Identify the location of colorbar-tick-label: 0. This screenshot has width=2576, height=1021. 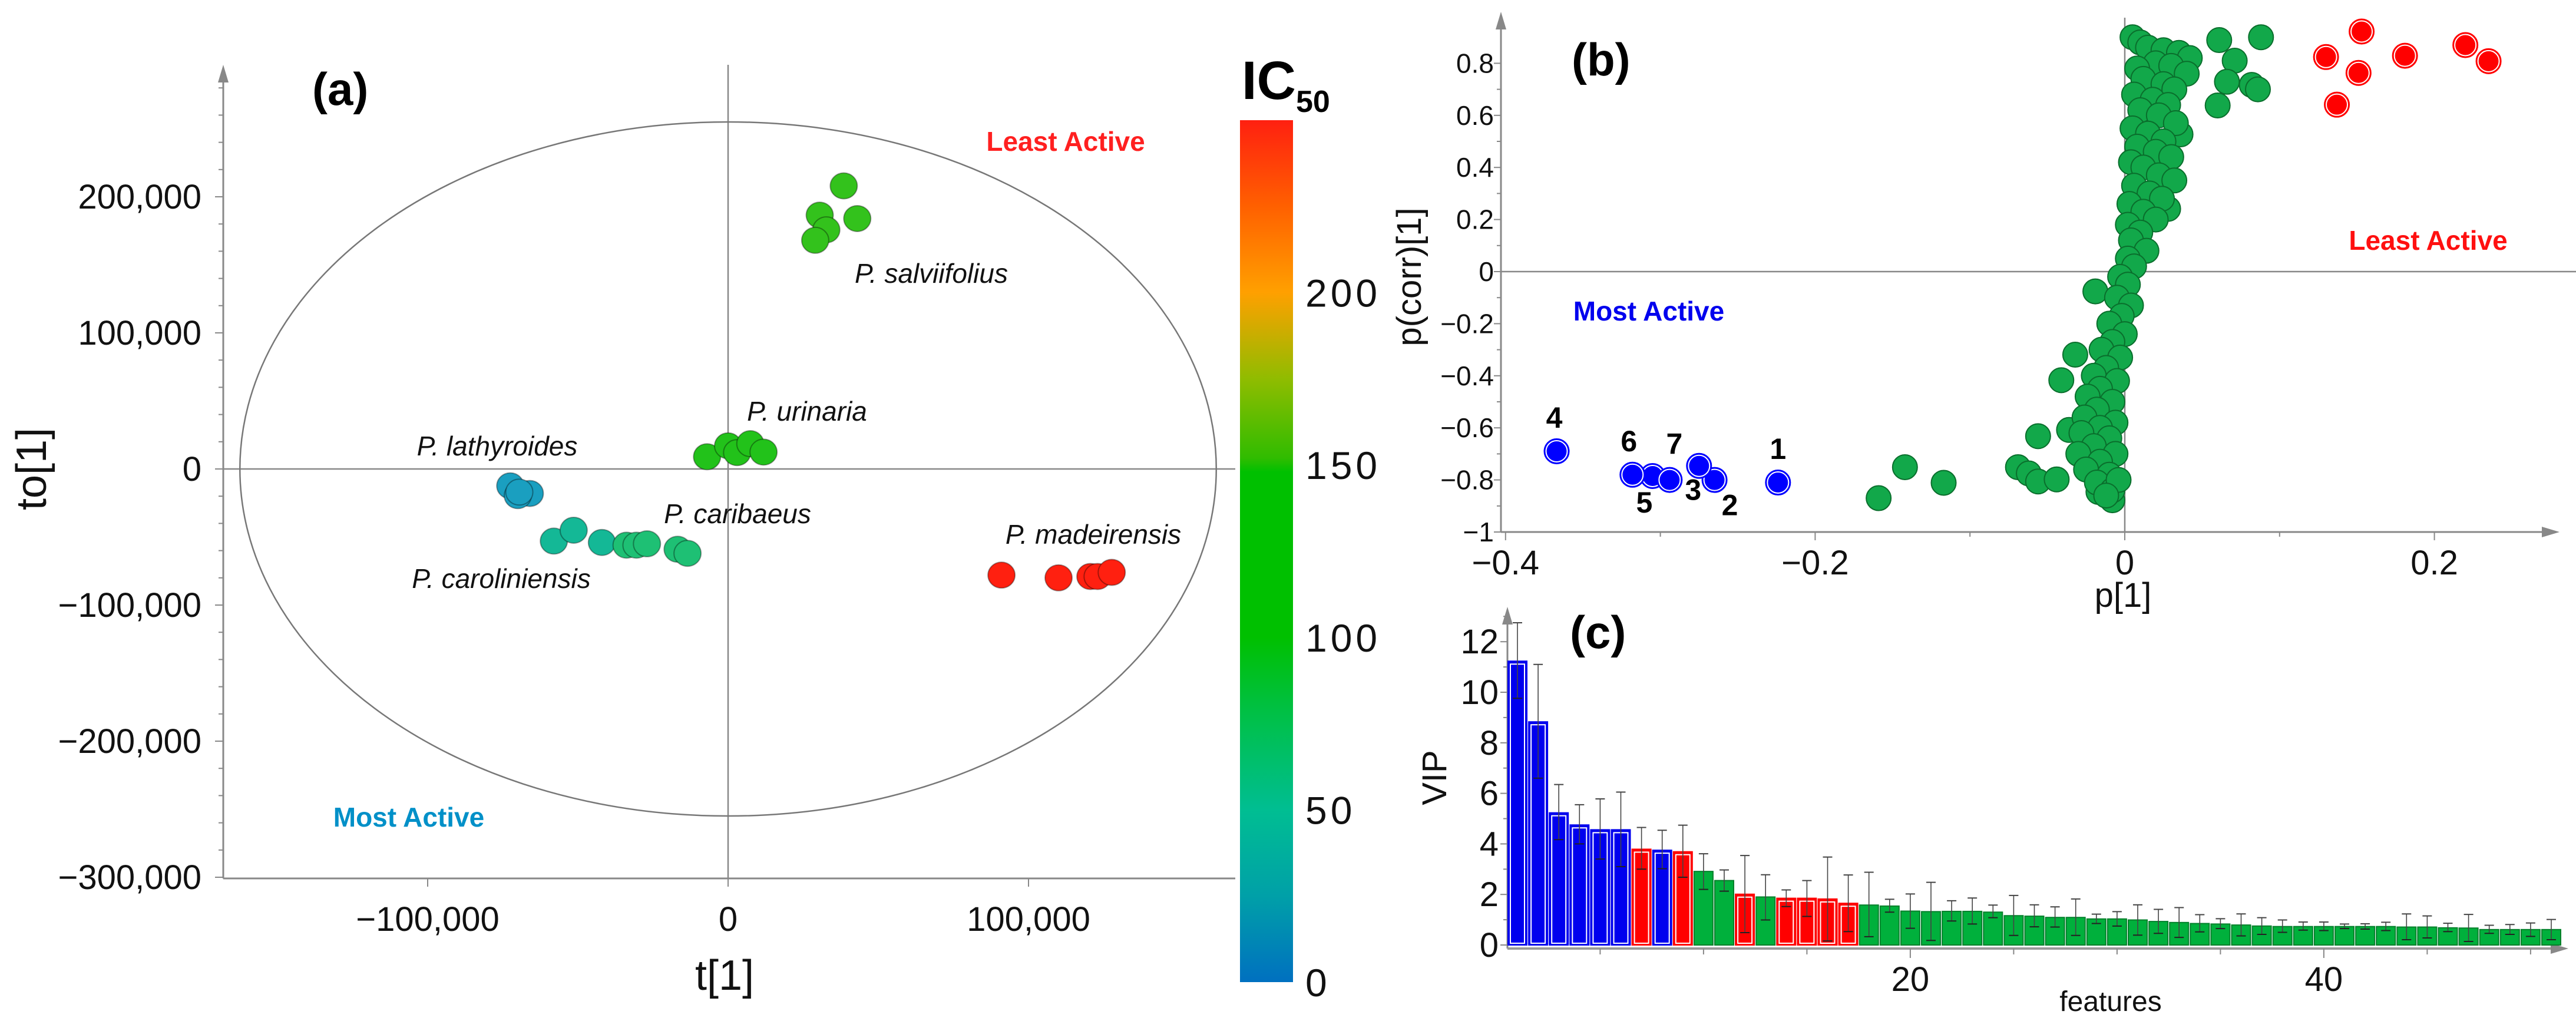
(1318, 983).